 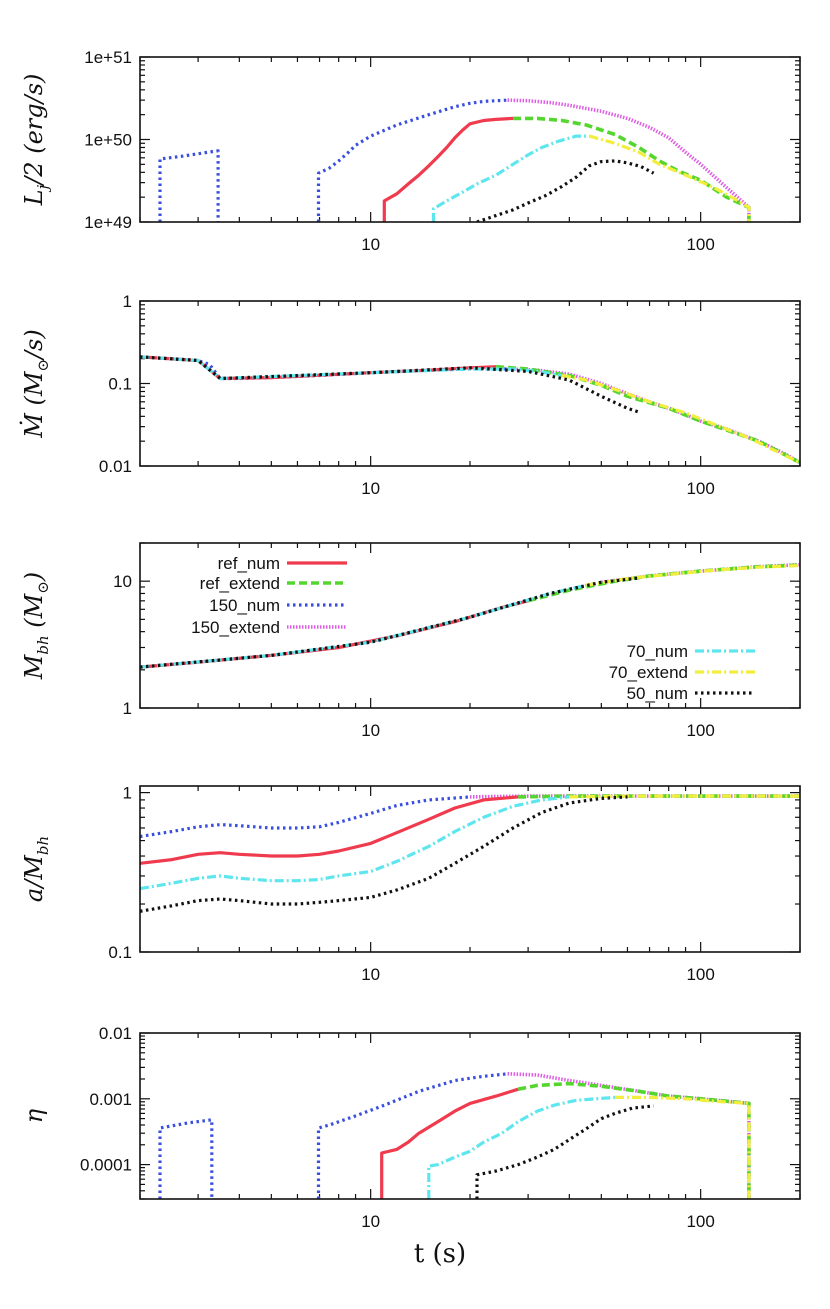 What do you see at coordinates (36, 869) in the screenshot?
I see `y-axis-label-spin-parameter: a/Mbh` at bounding box center [36, 869].